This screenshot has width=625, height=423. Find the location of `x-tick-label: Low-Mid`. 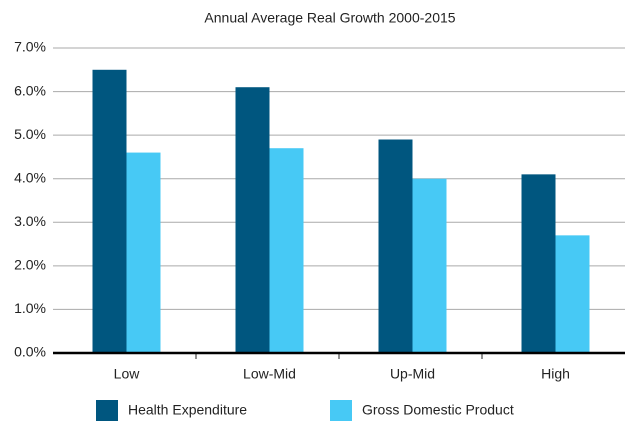

x-tick-label: Low-Mid is located at coordinates (269, 374).